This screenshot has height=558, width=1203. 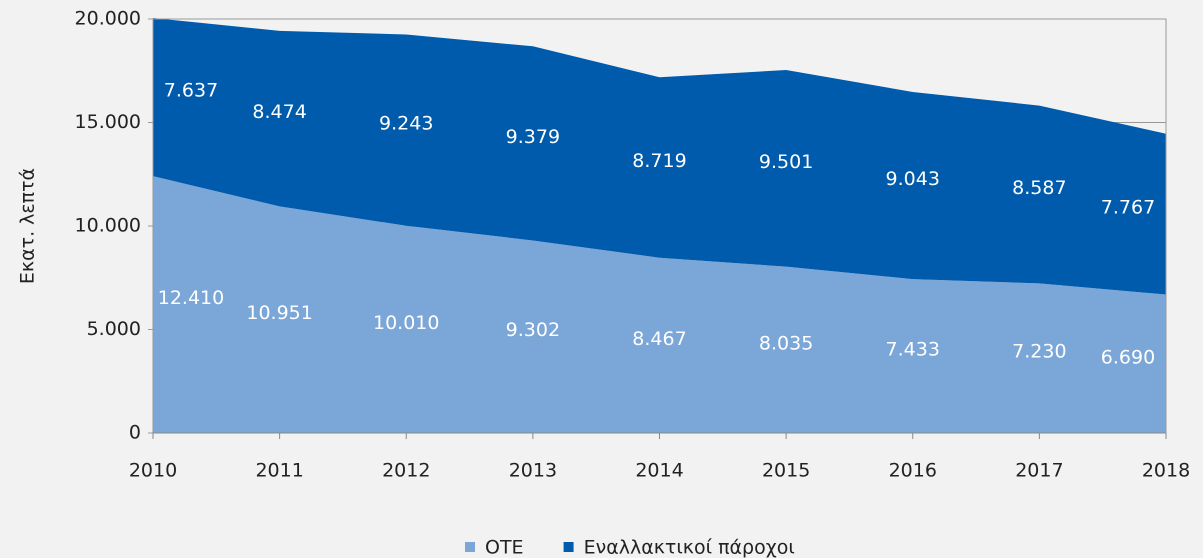 I want to click on x-tick-label: 2010, so click(x=153, y=471).